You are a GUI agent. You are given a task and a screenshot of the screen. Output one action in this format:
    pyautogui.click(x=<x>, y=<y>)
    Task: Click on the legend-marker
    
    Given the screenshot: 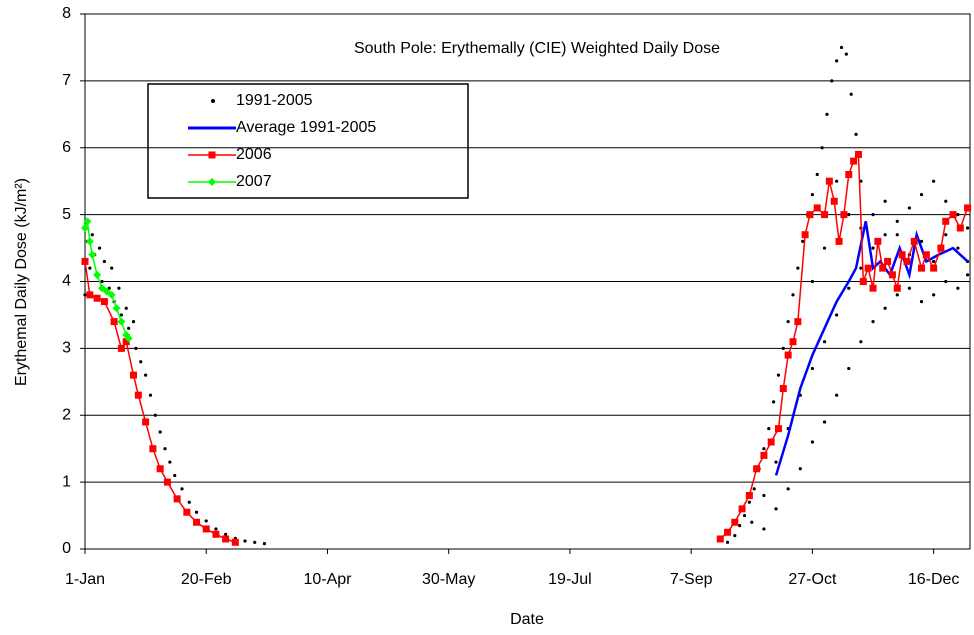 What is the action you would take?
    pyautogui.click(x=212, y=155)
    